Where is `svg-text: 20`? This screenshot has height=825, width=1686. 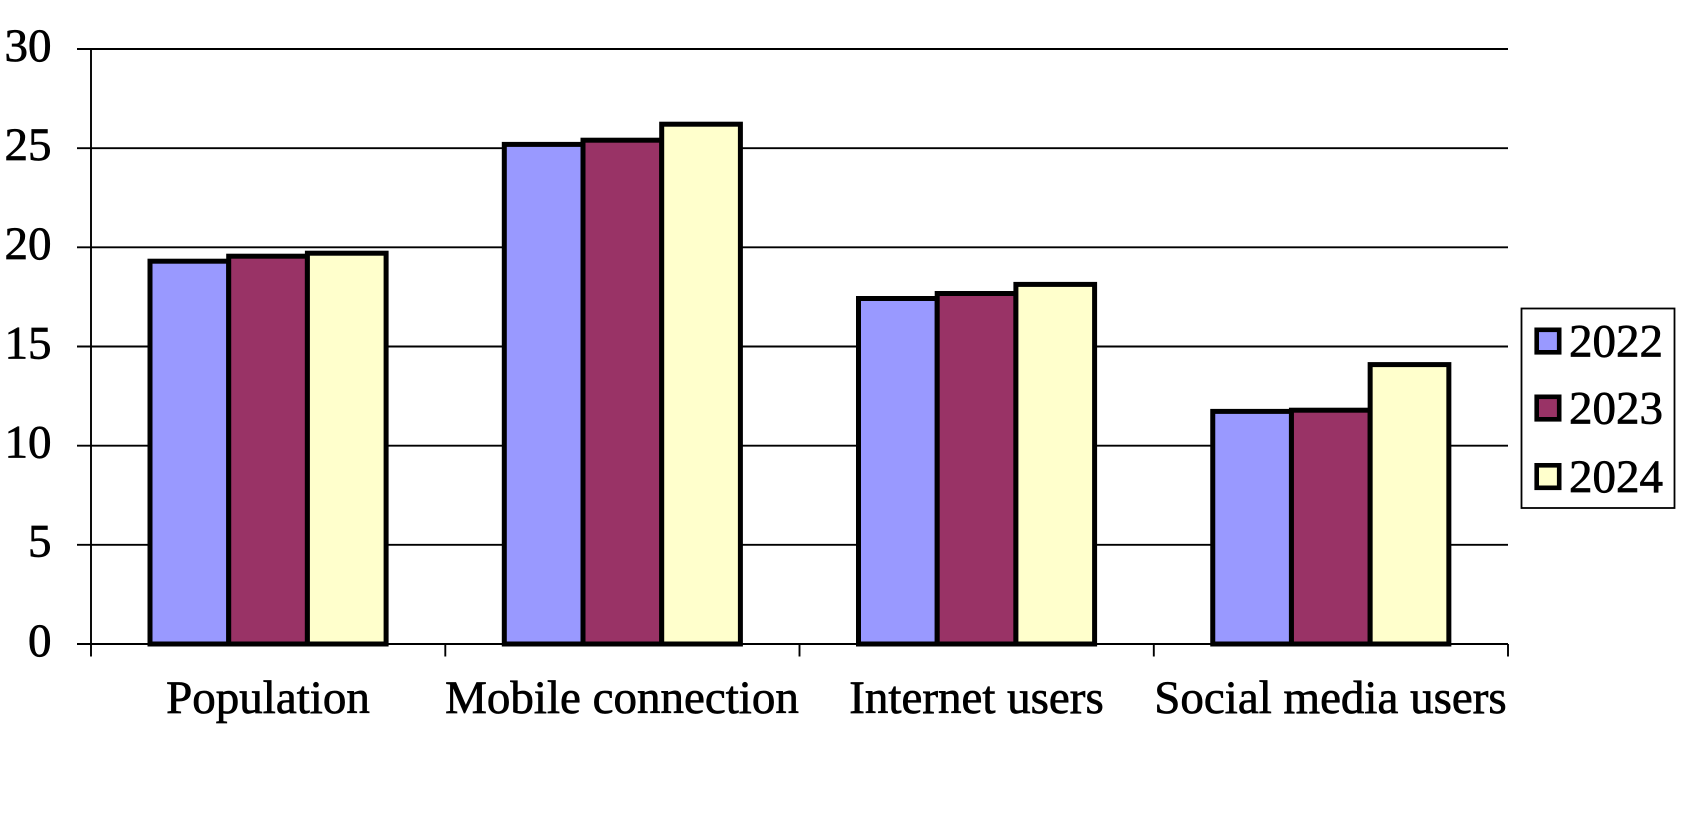 svg-text: 20 is located at coordinates (28, 244).